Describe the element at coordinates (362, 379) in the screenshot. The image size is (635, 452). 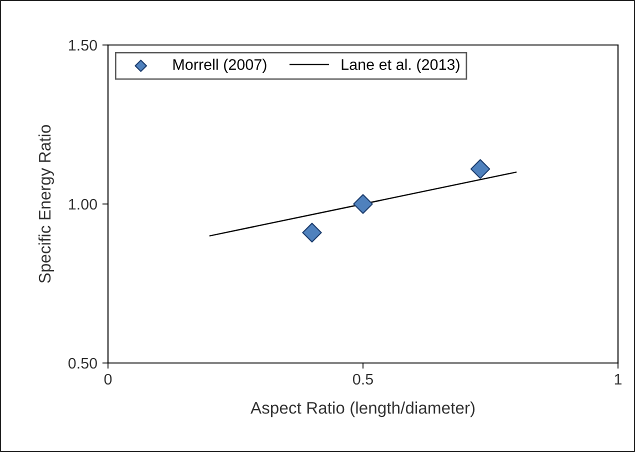
I see `x-tick-label: 0.5` at that location.